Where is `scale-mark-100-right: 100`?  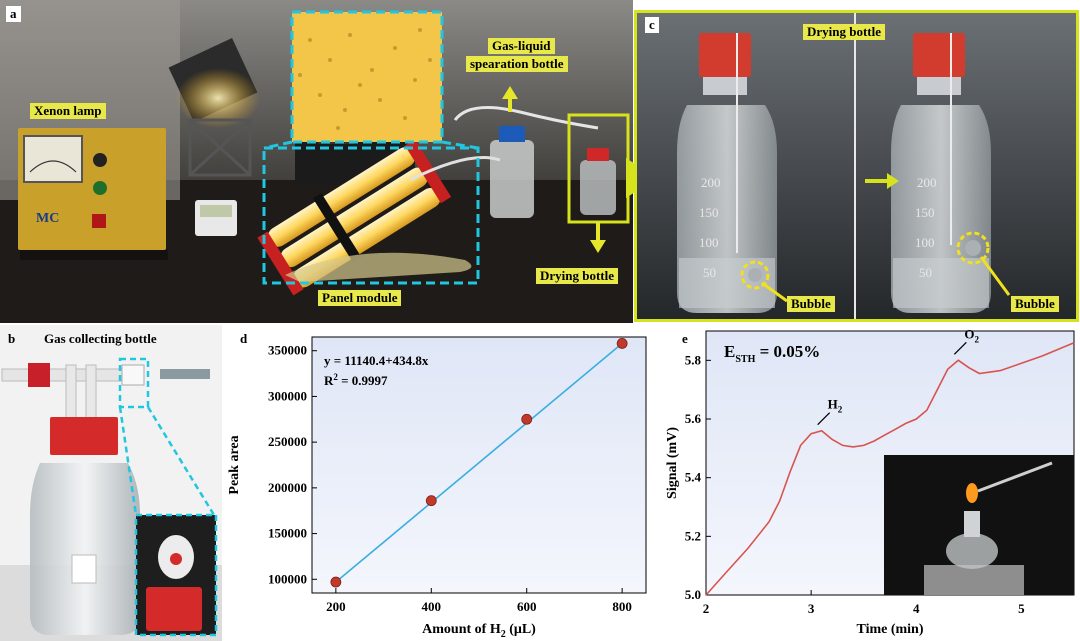 scale-mark-100-right: 100 is located at coordinates (925, 242).